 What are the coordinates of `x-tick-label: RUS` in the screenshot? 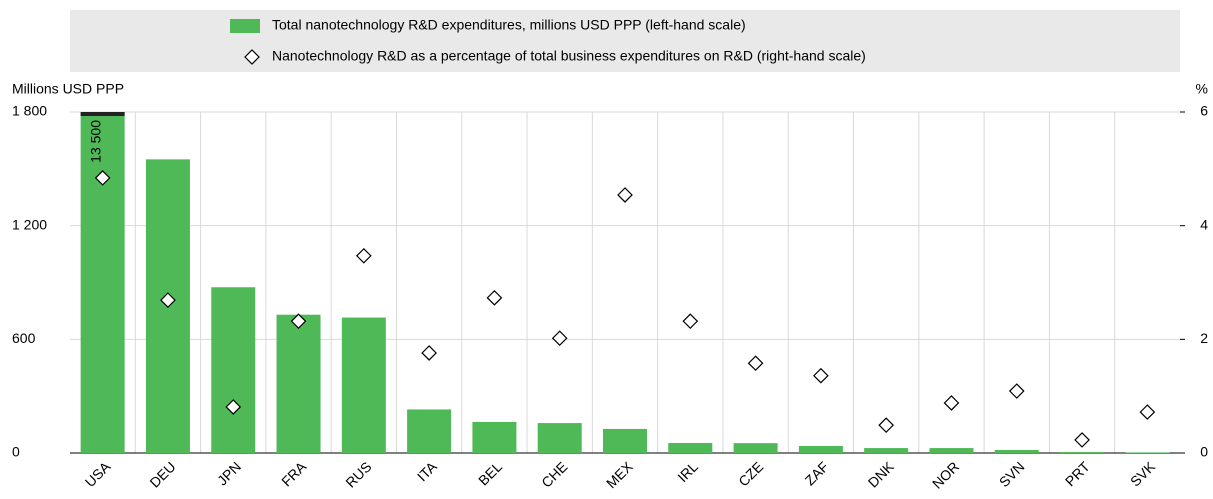 It's located at (358, 474).